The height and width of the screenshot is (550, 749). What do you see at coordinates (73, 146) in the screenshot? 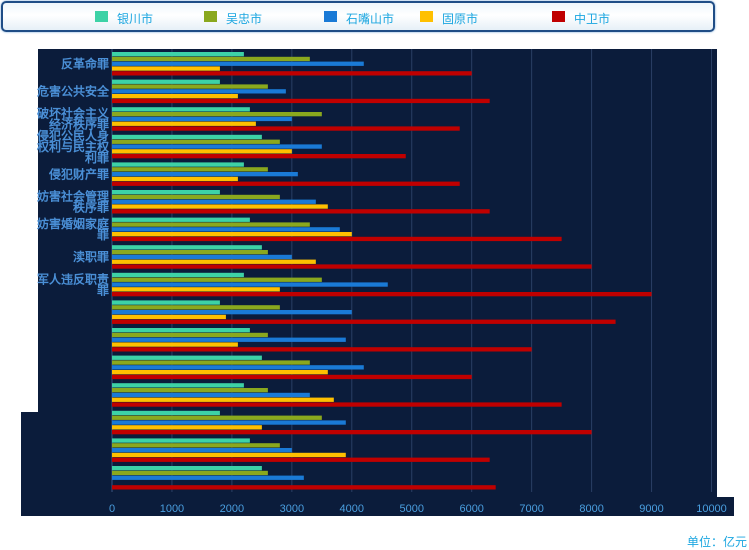
I see `category-label: 权利与民主权` at bounding box center [73, 146].